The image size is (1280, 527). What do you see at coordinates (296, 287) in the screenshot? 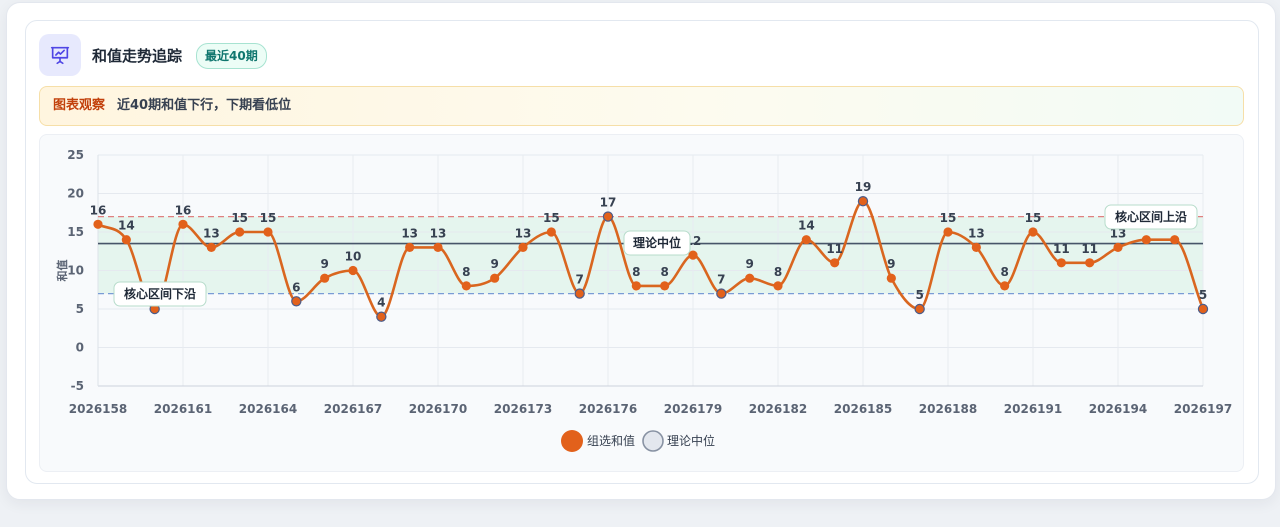
I see `data-label: 6` at bounding box center [296, 287].